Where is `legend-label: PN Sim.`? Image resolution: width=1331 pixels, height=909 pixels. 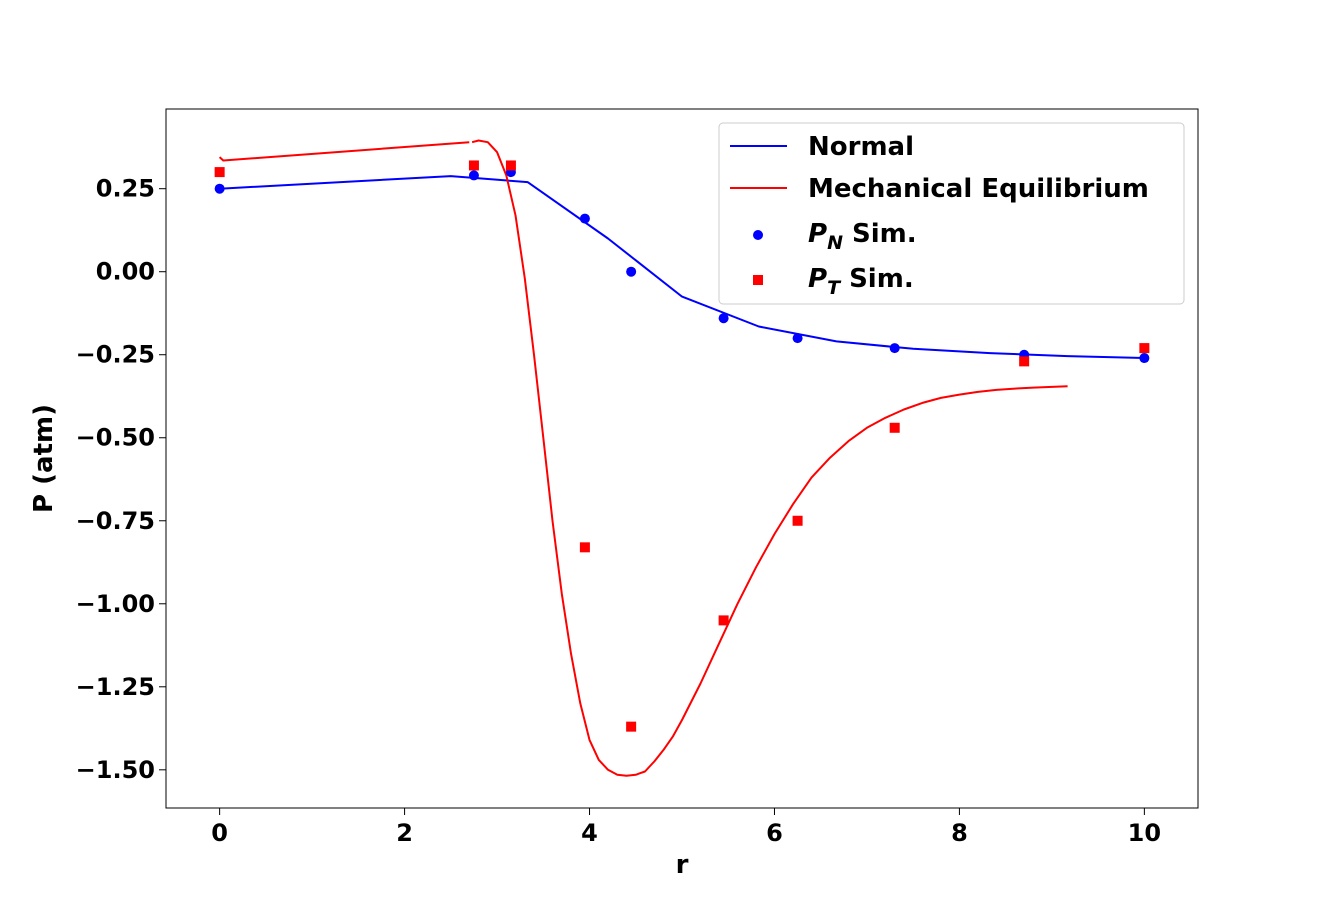
legend-label: PN Sim. is located at coordinates (862, 236).